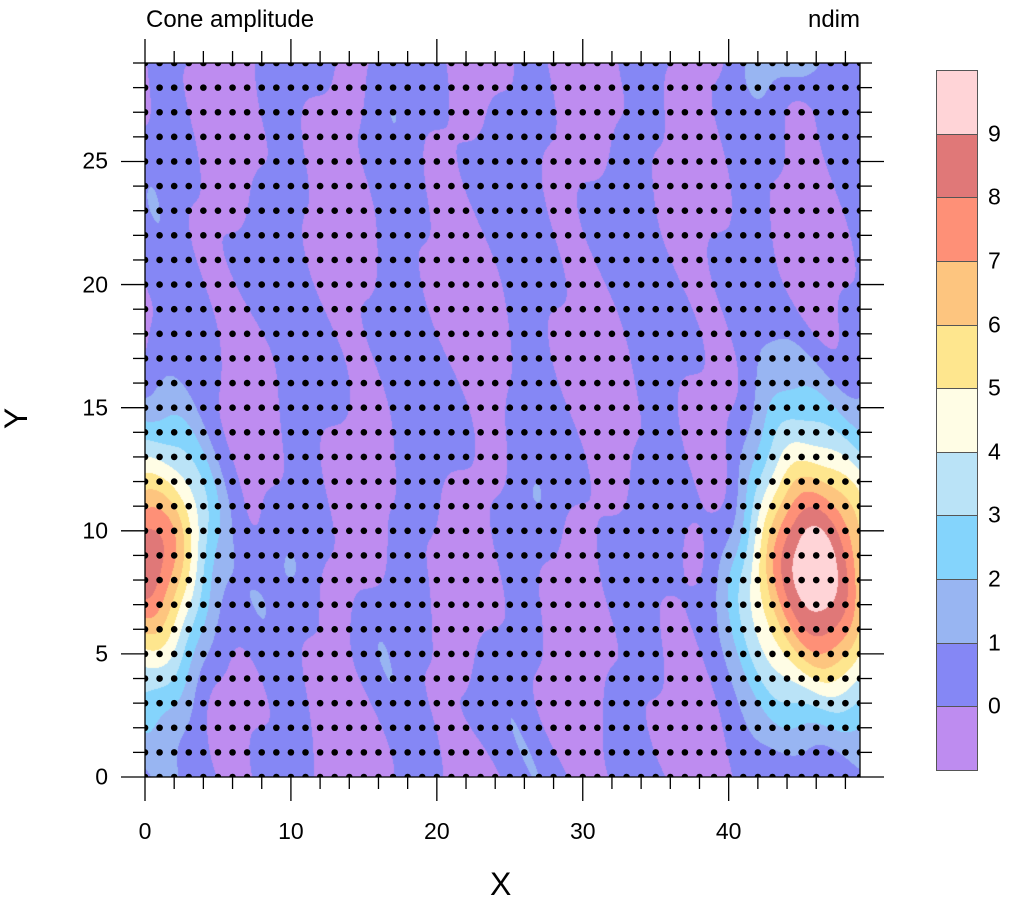 This screenshot has height=913, width=1016. What do you see at coordinates (437, 831) in the screenshot?
I see `x-tick-label: 20` at bounding box center [437, 831].